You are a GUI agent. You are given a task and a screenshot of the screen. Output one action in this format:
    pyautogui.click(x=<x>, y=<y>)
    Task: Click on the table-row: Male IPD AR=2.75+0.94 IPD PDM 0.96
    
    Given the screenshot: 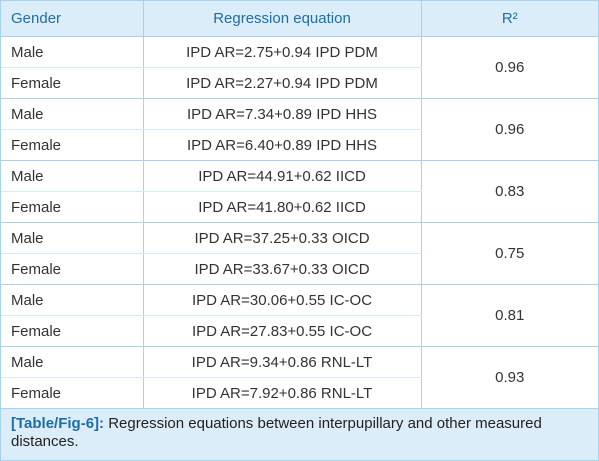 What is the action you would take?
    pyautogui.click(x=299, y=67)
    